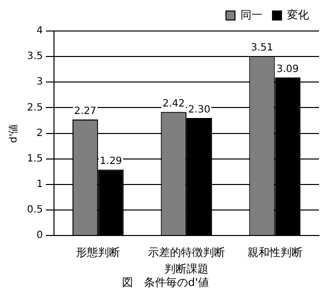 The height and width of the screenshot is (294, 331). Describe the element at coordinates (39, 184) in the screenshot. I see `y-tick-label: 1` at that location.